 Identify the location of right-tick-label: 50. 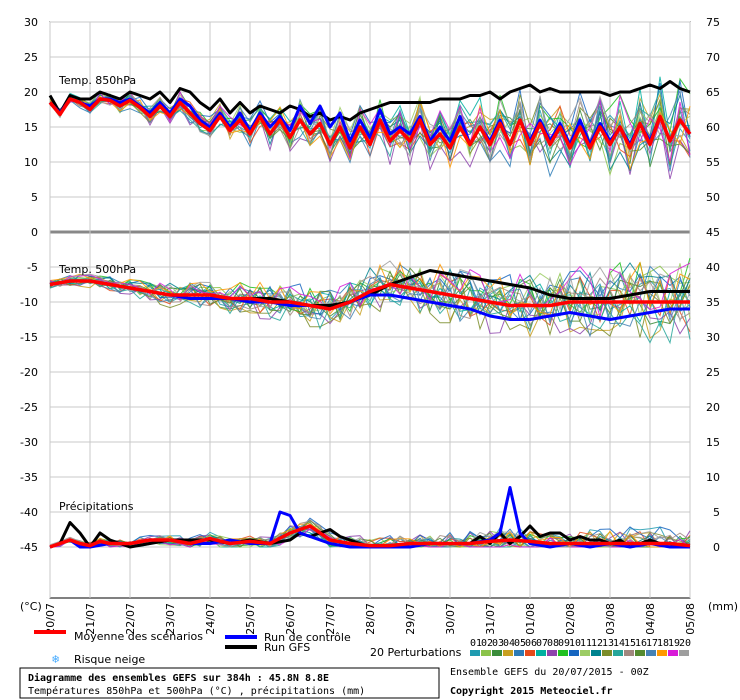
(713, 197).